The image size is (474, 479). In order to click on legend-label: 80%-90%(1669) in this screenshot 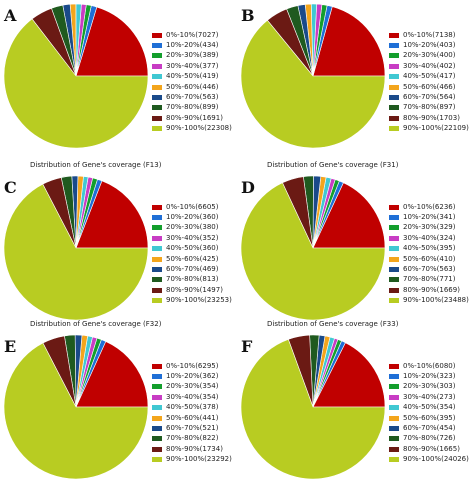, I will do `click(431, 289)`.